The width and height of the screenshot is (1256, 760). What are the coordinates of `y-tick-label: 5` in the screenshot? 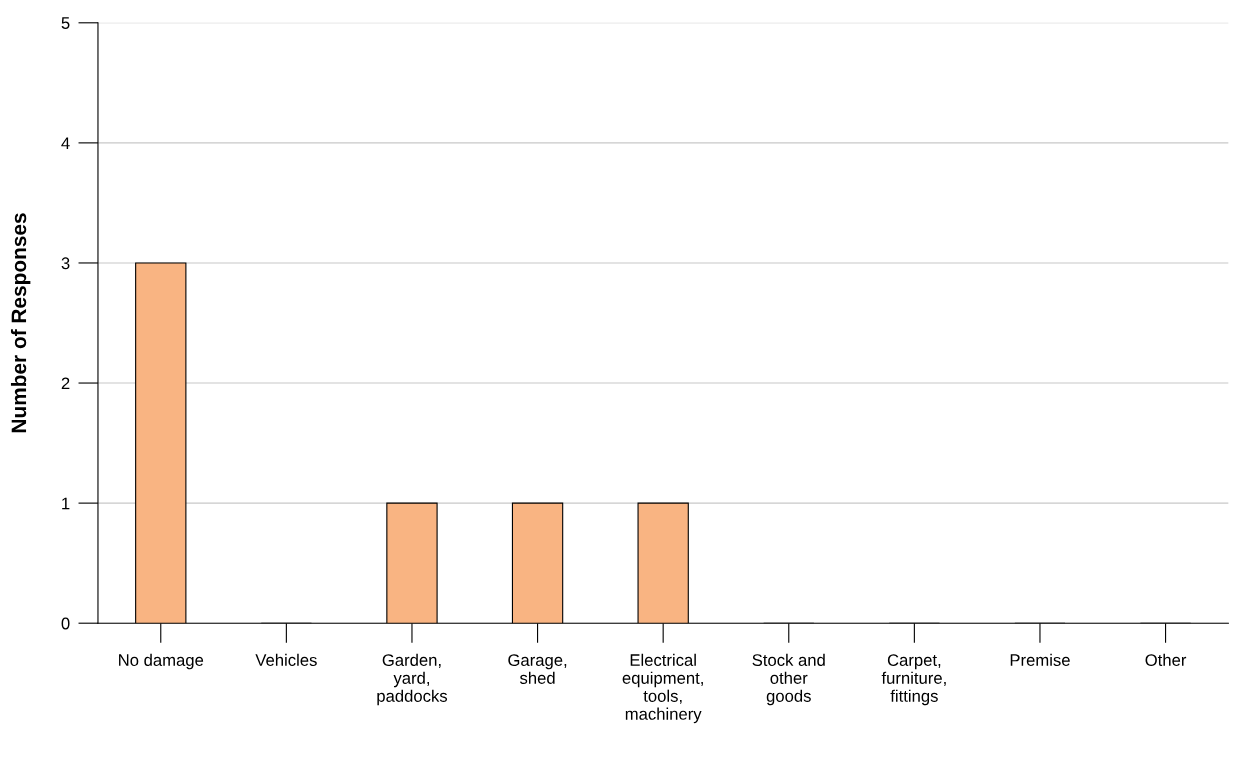 It's located at (65, 23).